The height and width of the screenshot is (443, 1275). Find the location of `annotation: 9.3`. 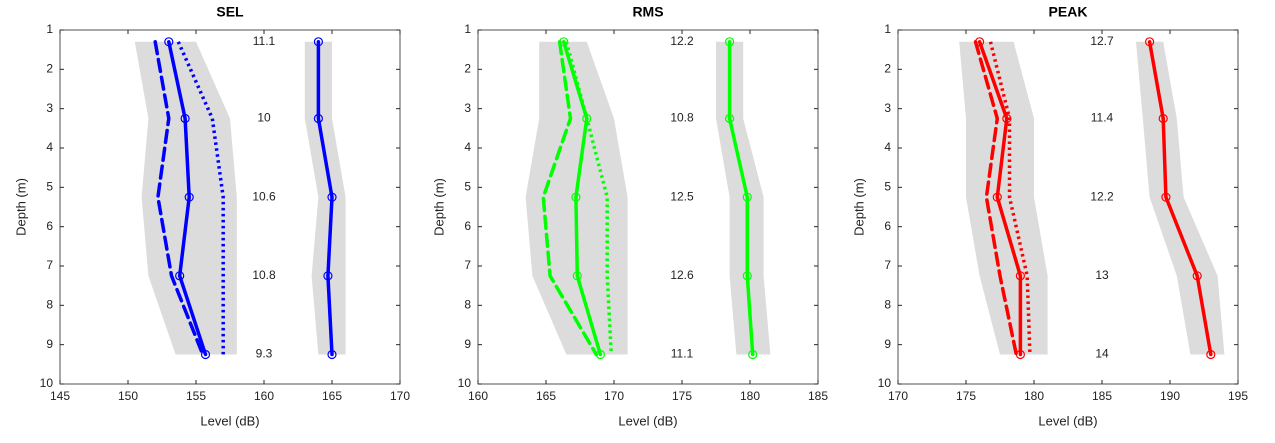

annotation: 9.3 is located at coordinates (264, 354).